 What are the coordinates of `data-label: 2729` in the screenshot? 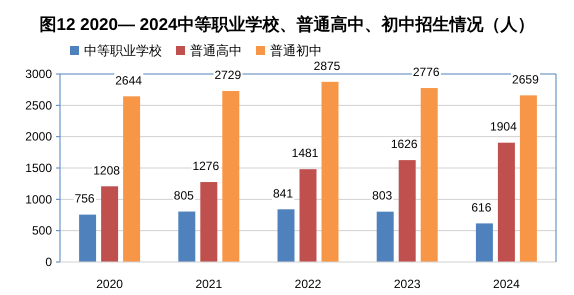 It's located at (228, 75).